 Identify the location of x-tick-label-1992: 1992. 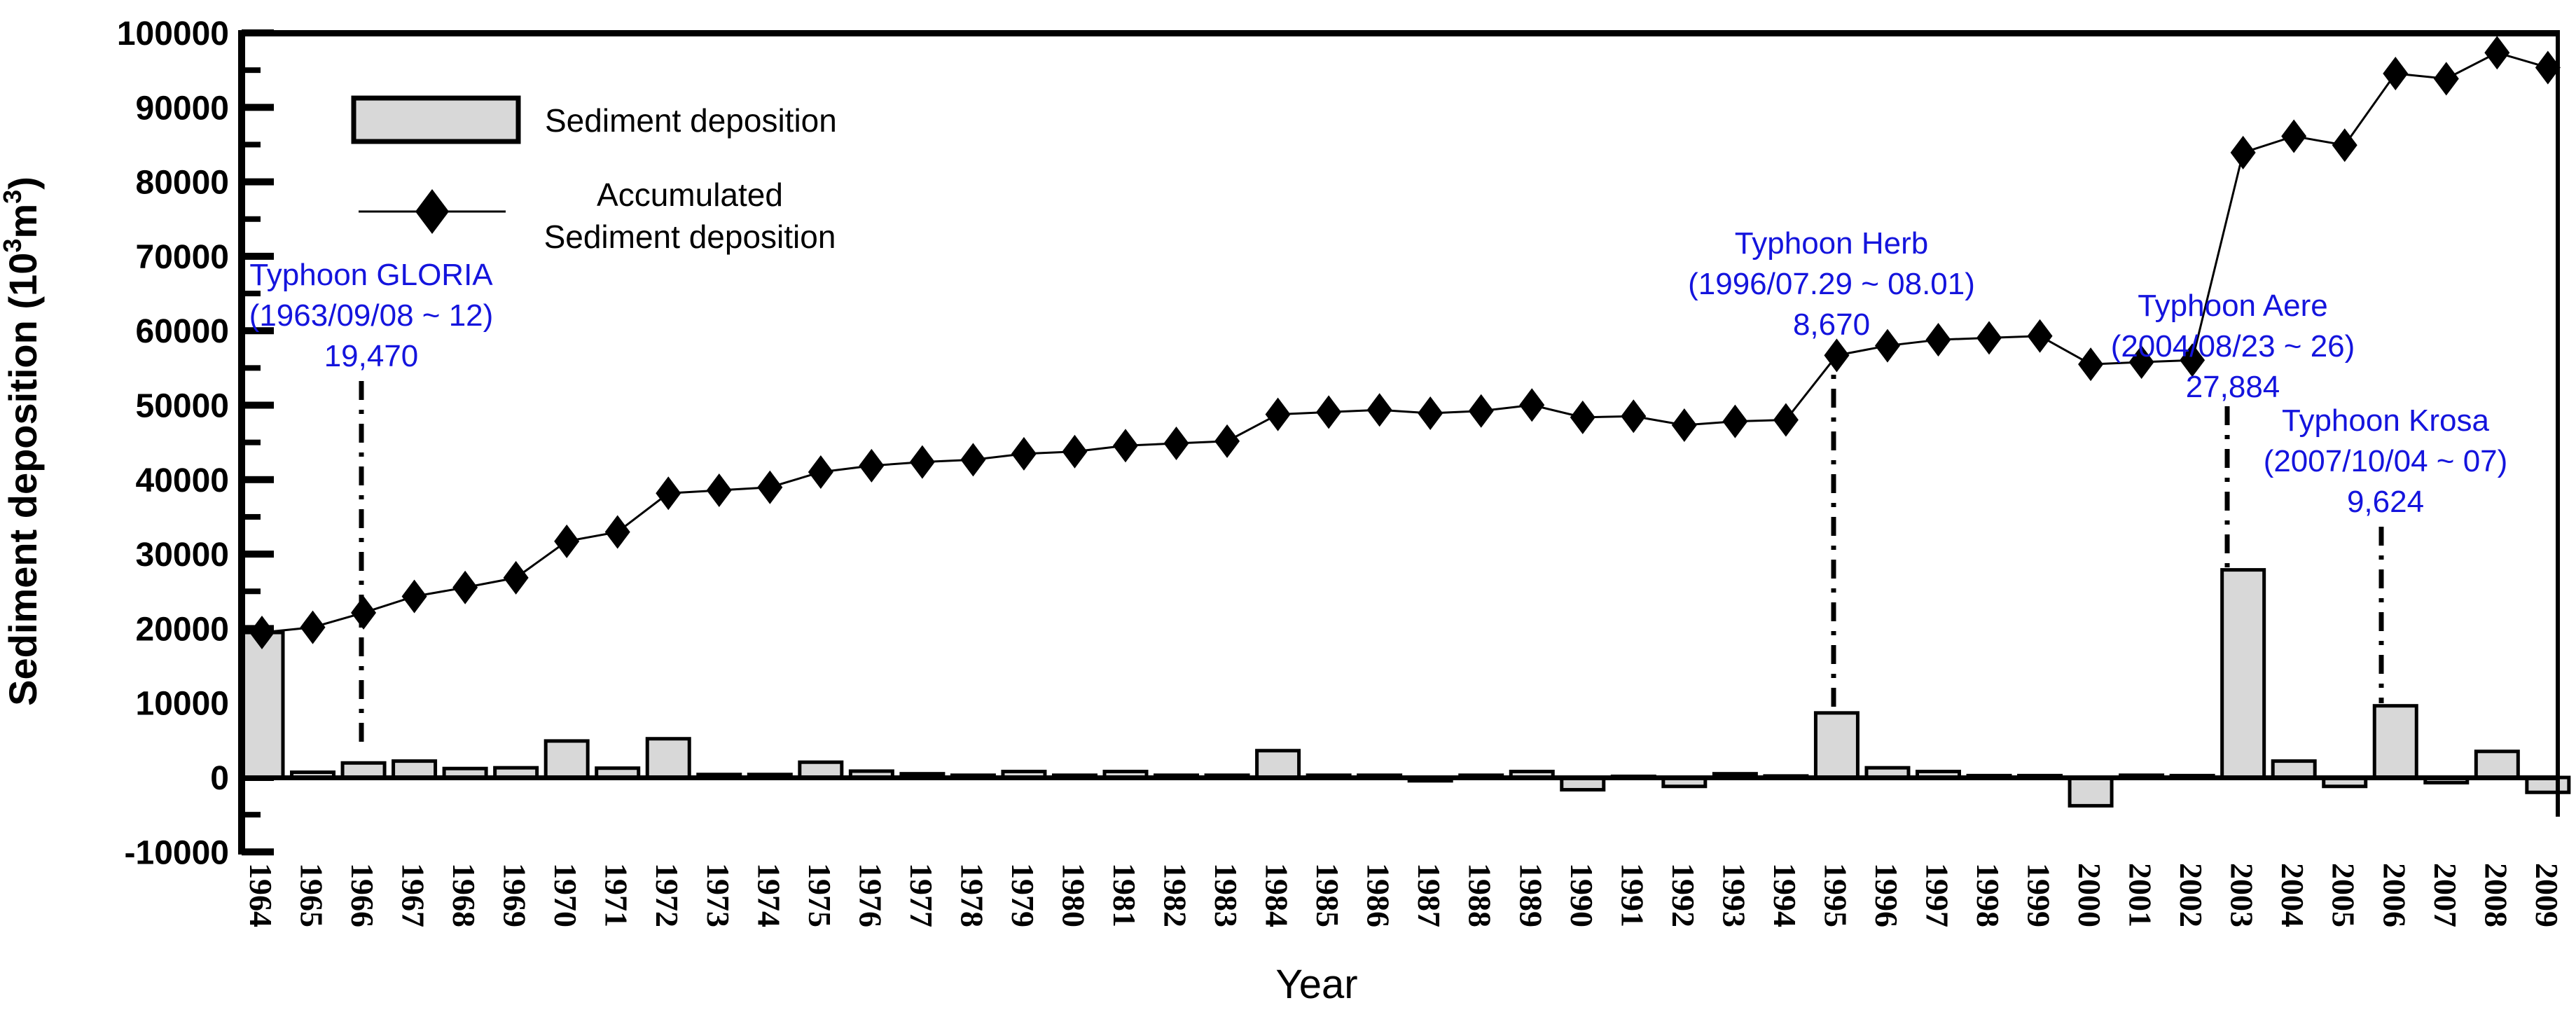
(1684, 895).